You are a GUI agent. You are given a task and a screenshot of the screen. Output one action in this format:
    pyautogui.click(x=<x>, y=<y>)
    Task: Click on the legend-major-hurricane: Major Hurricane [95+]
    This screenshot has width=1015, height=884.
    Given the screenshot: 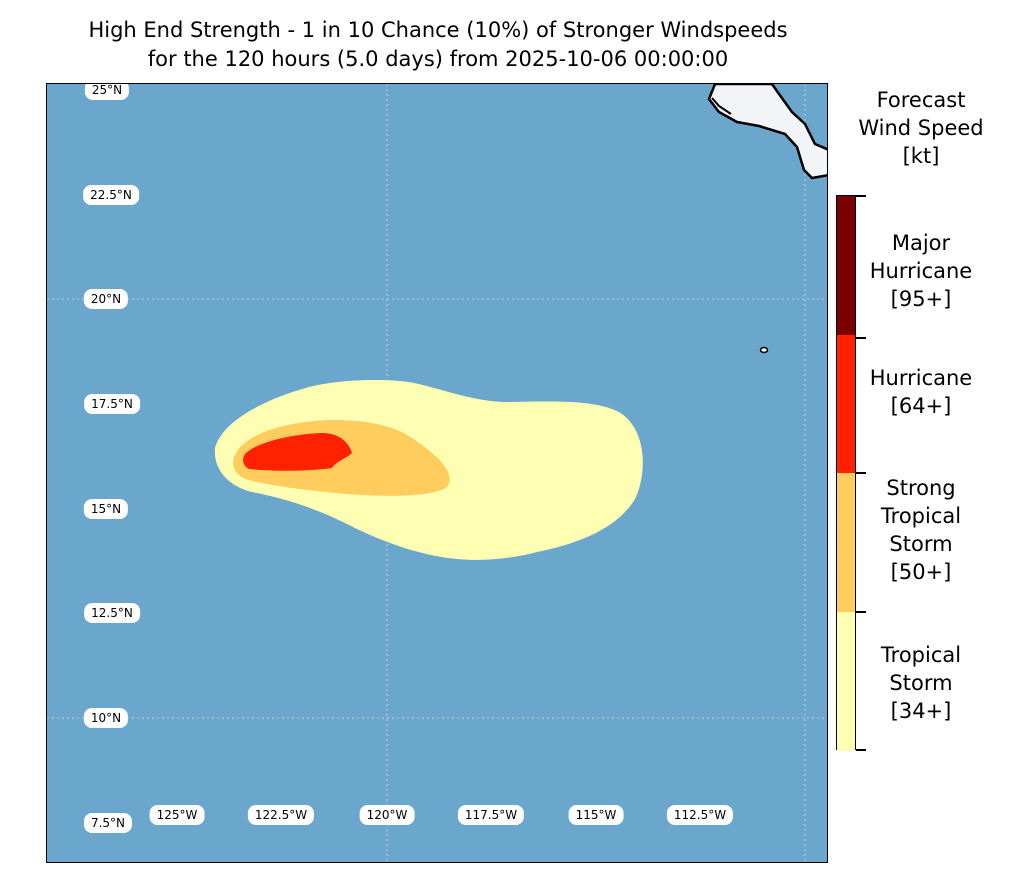 What is the action you would take?
    pyautogui.click(x=921, y=271)
    